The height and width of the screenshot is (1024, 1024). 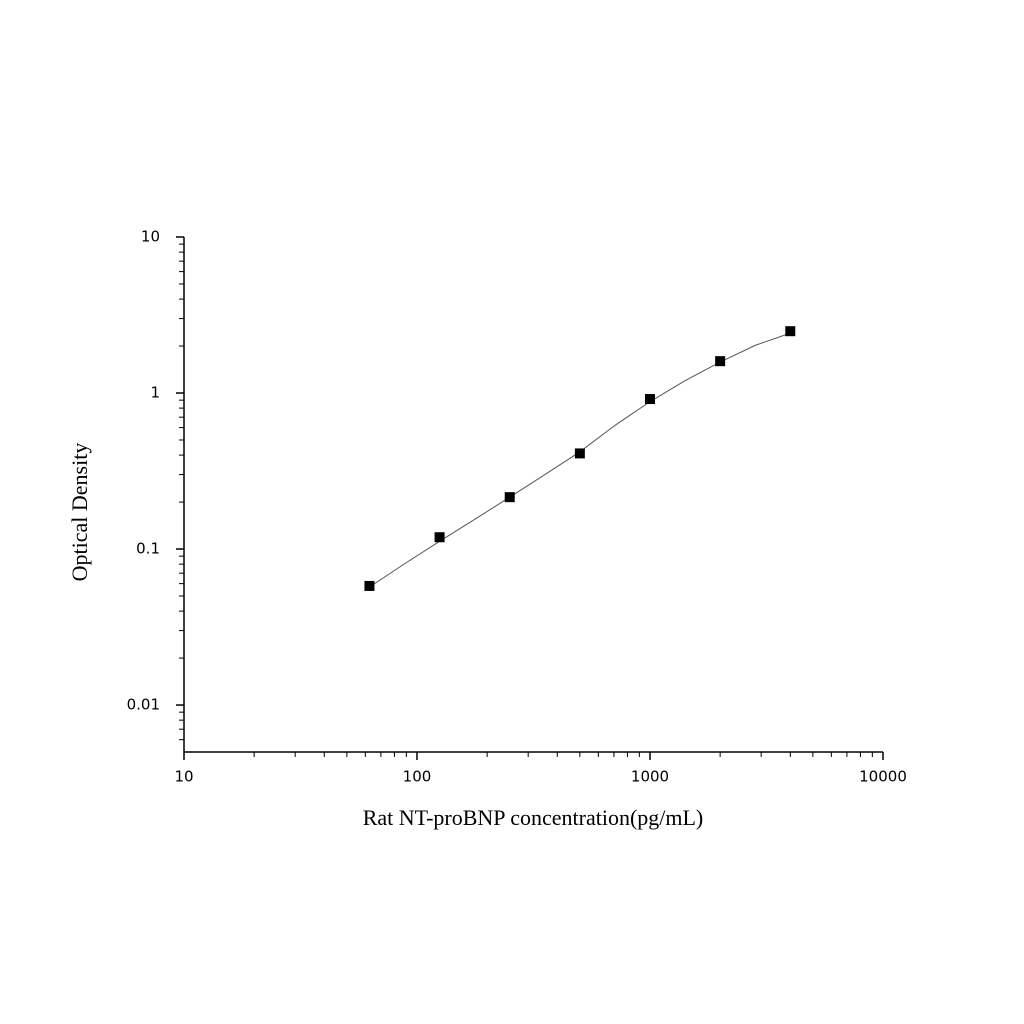 What do you see at coordinates (533, 817) in the screenshot?
I see `x-axis-title: Rat NT-proBNP concentration(pg/mL)` at bounding box center [533, 817].